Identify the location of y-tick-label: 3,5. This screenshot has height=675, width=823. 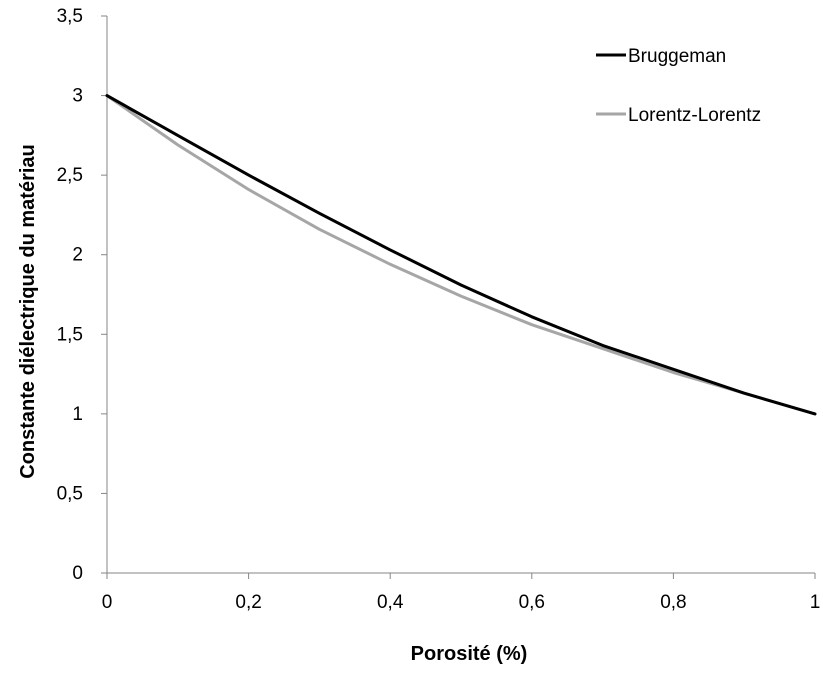
(70, 16).